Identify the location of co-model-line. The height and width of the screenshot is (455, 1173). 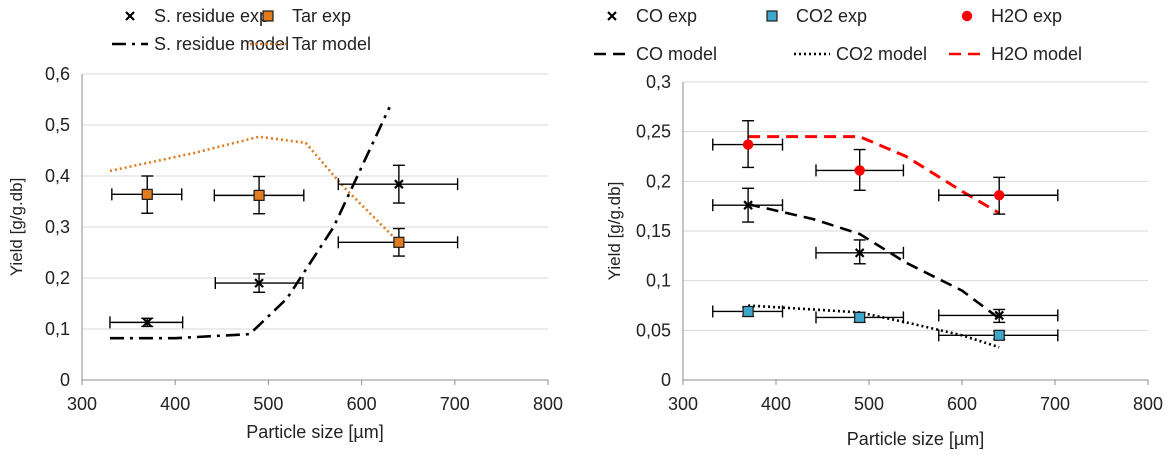
(873, 261).